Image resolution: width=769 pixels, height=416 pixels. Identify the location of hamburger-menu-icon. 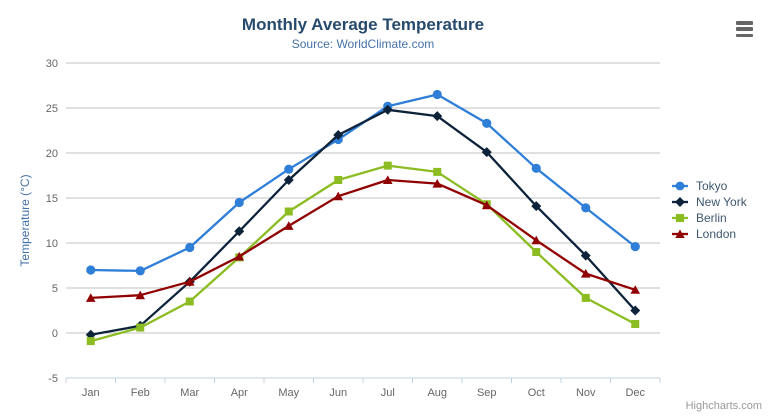
(744, 29).